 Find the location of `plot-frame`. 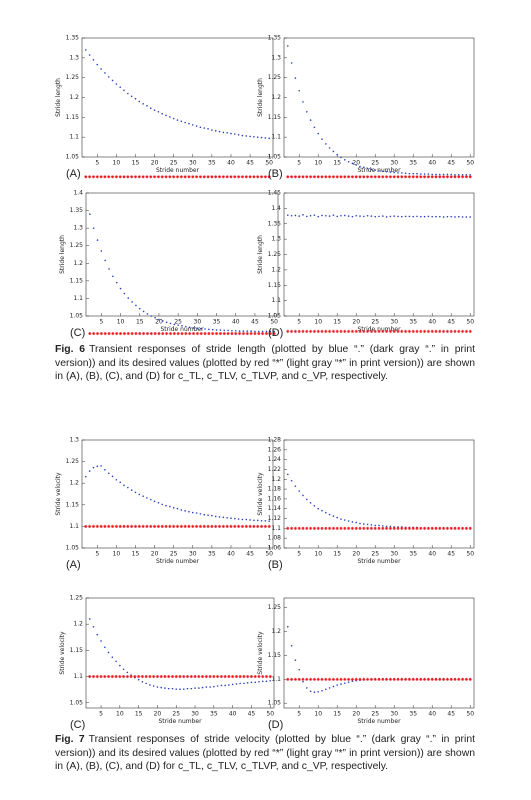

plot-frame is located at coordinates (379, 494).